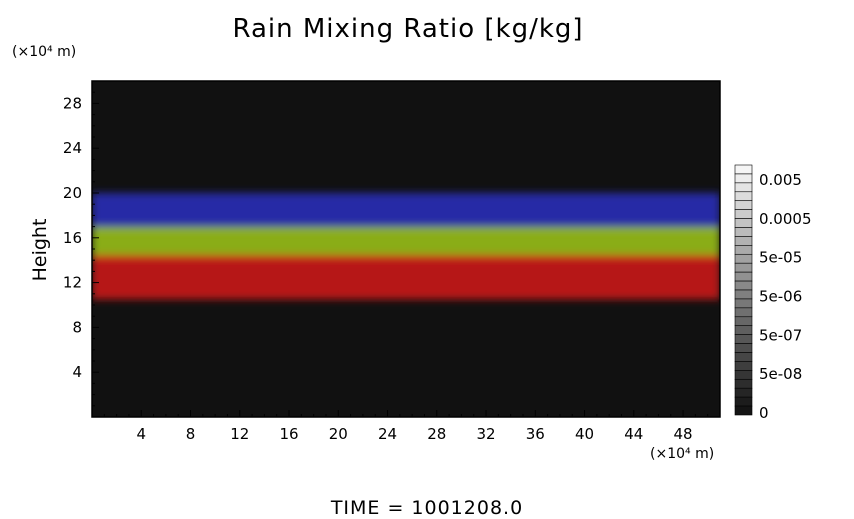  Describe the element at coordinates (683, 434) in the screenshot. I see `x-tick-label: 48` at that location.